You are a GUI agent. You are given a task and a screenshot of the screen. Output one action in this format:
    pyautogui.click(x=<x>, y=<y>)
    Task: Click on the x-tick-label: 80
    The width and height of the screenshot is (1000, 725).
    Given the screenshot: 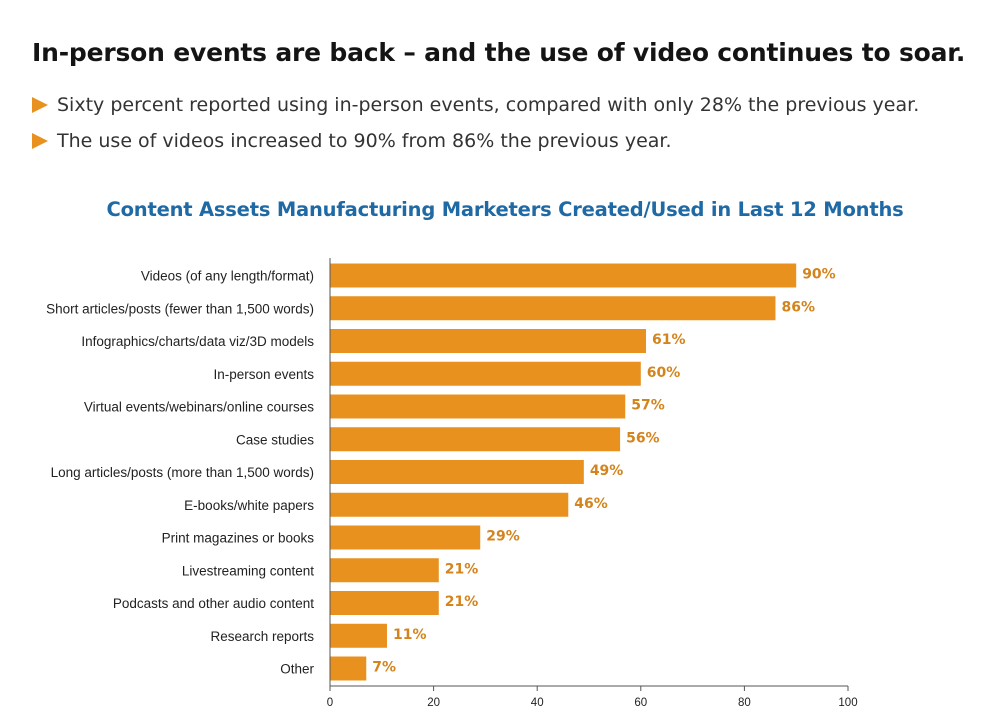 What is the action you would take?
    pyautogui.click(x=744, y=703)
    